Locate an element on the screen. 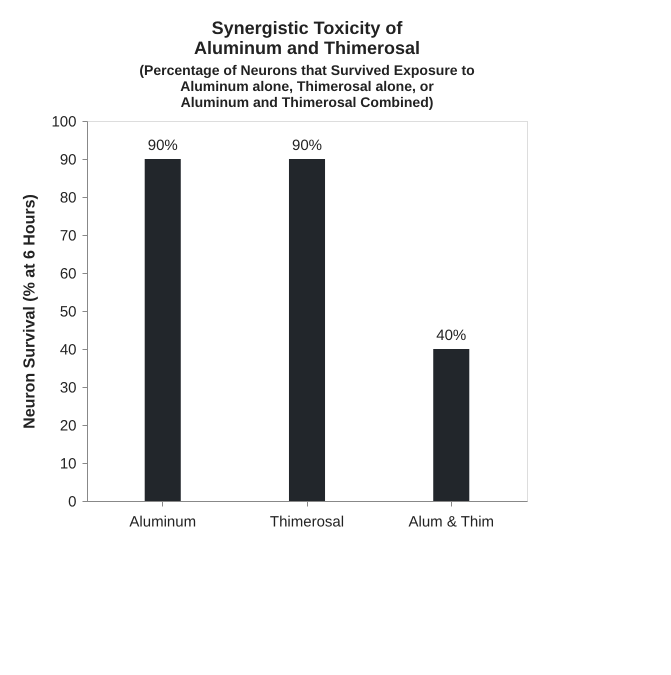 The image size is (671, 675). y-tick-label: 80 is located at coordinates (68, 198).